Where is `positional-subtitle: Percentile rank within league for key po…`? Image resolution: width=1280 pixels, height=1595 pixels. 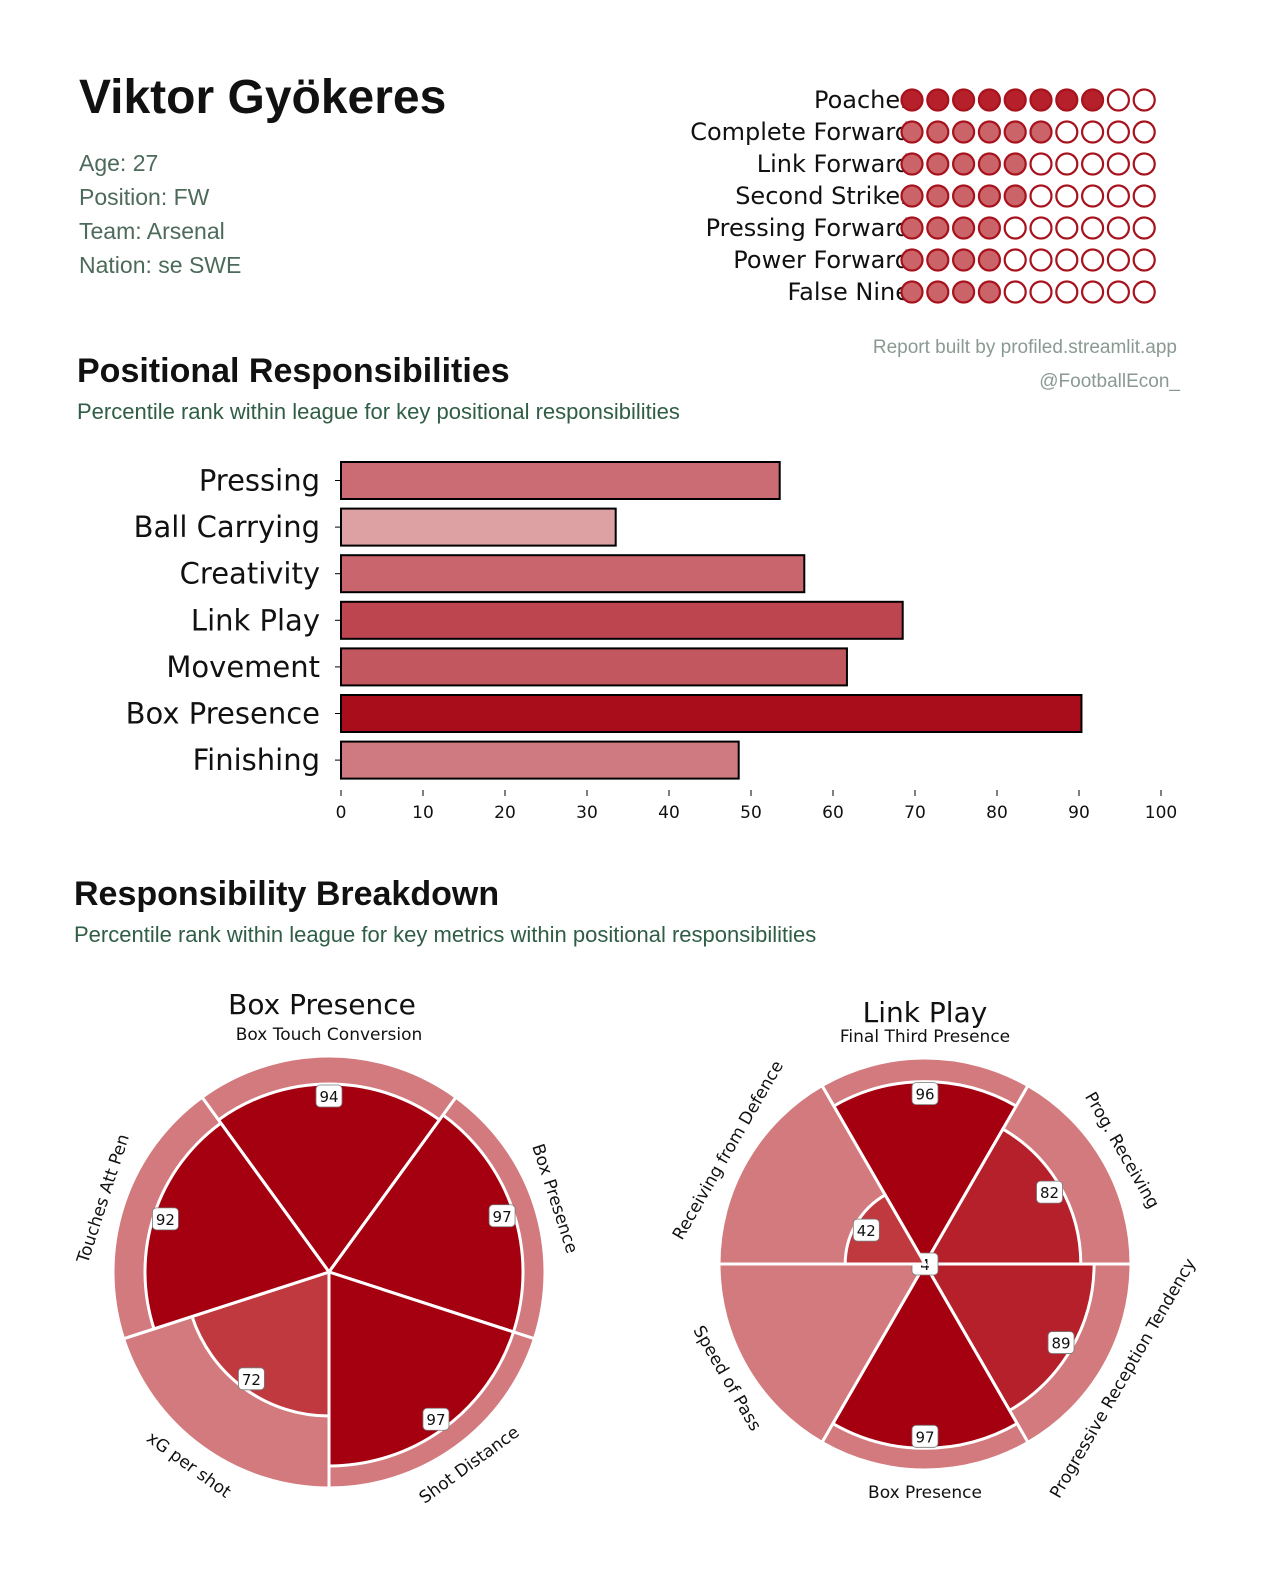 positional-subtitle: Percentile rank within league for key po… is located at coordinates (378, 411).